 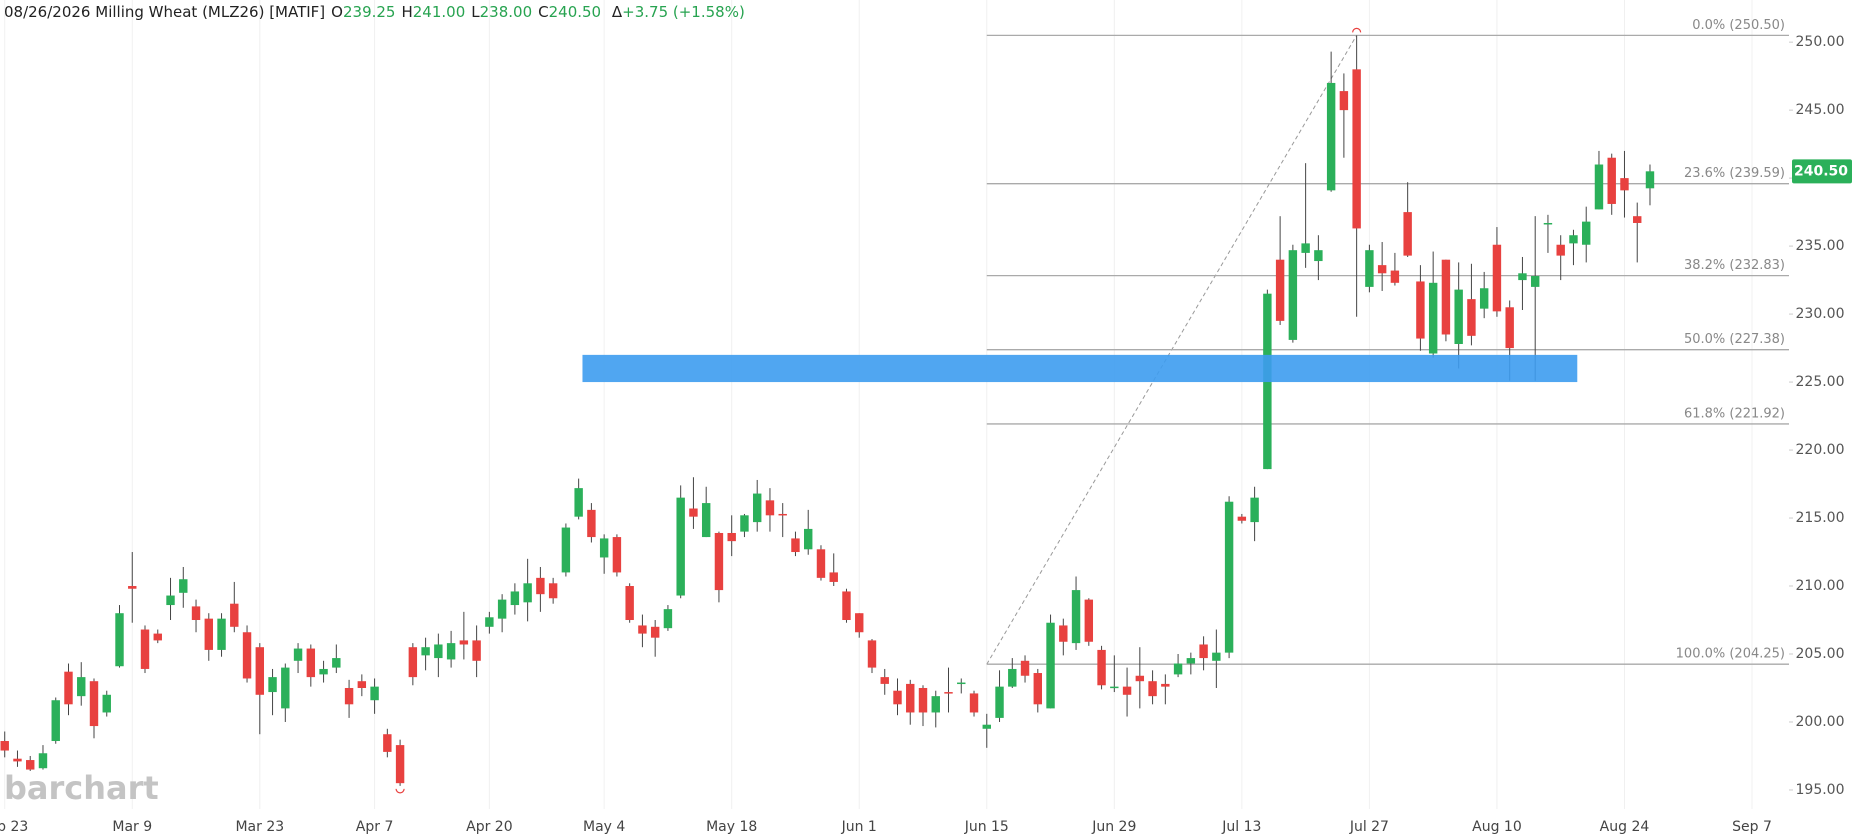 I want to click on y-tick-label: 200.00, so click(x=1820, y=722).